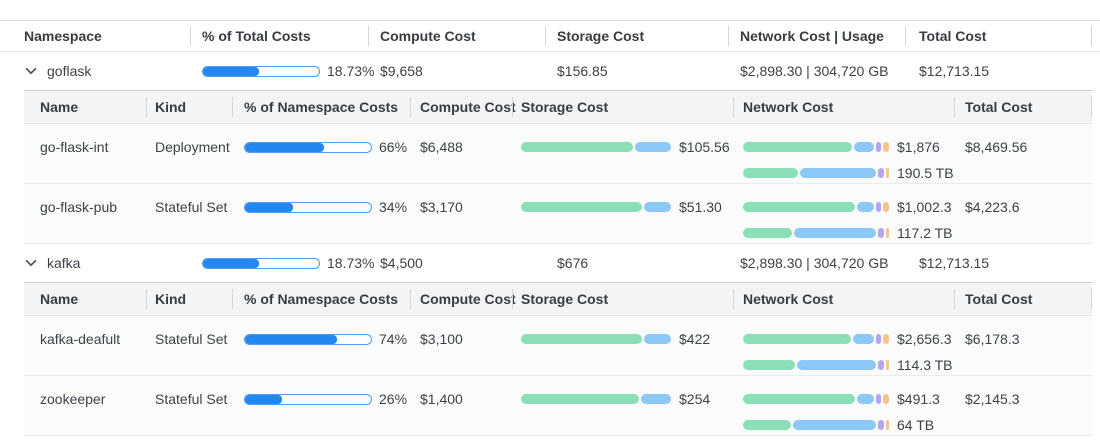 Image resolution: width=1100 pixels, height=443 pixels. I want to click on compute-cost-cell: $3,170, so click(461, 199).